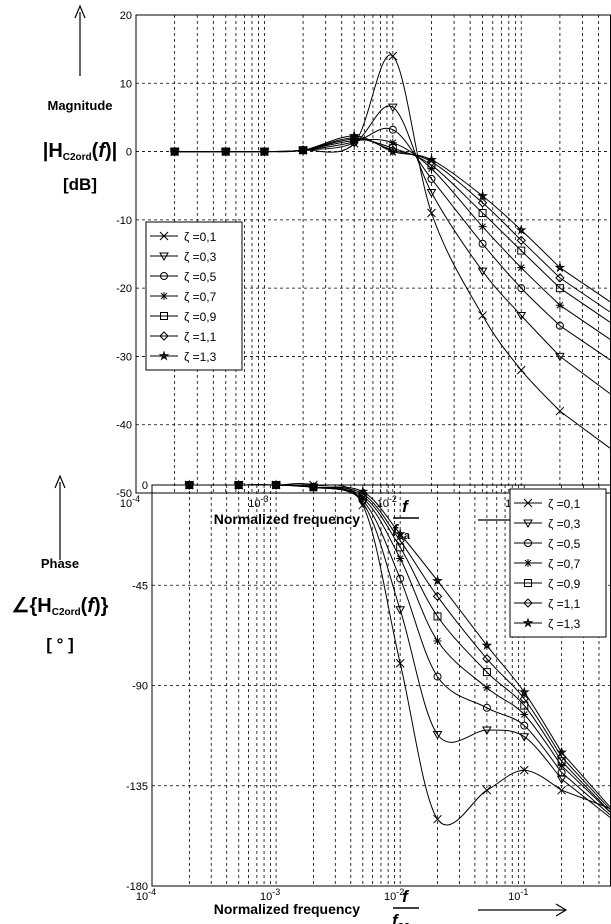 The height and width of the screenshot is (924, 611). What do you see at coordinates (564, 624) in the screenshot?
I see `legend-label: ζ =1,3` at bounding box center [564, 624].